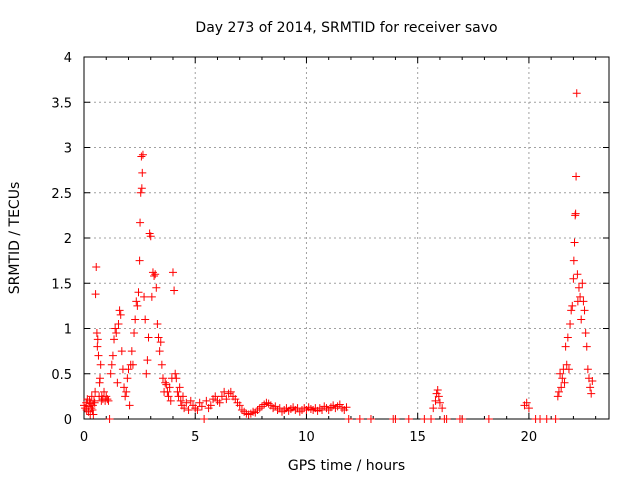 This screenshot has height=480, width=640. What do you see at coordinates (61, 103) in the screenshot?
I see `y-tick-label: 3.5` at bounding box center [61, 103].